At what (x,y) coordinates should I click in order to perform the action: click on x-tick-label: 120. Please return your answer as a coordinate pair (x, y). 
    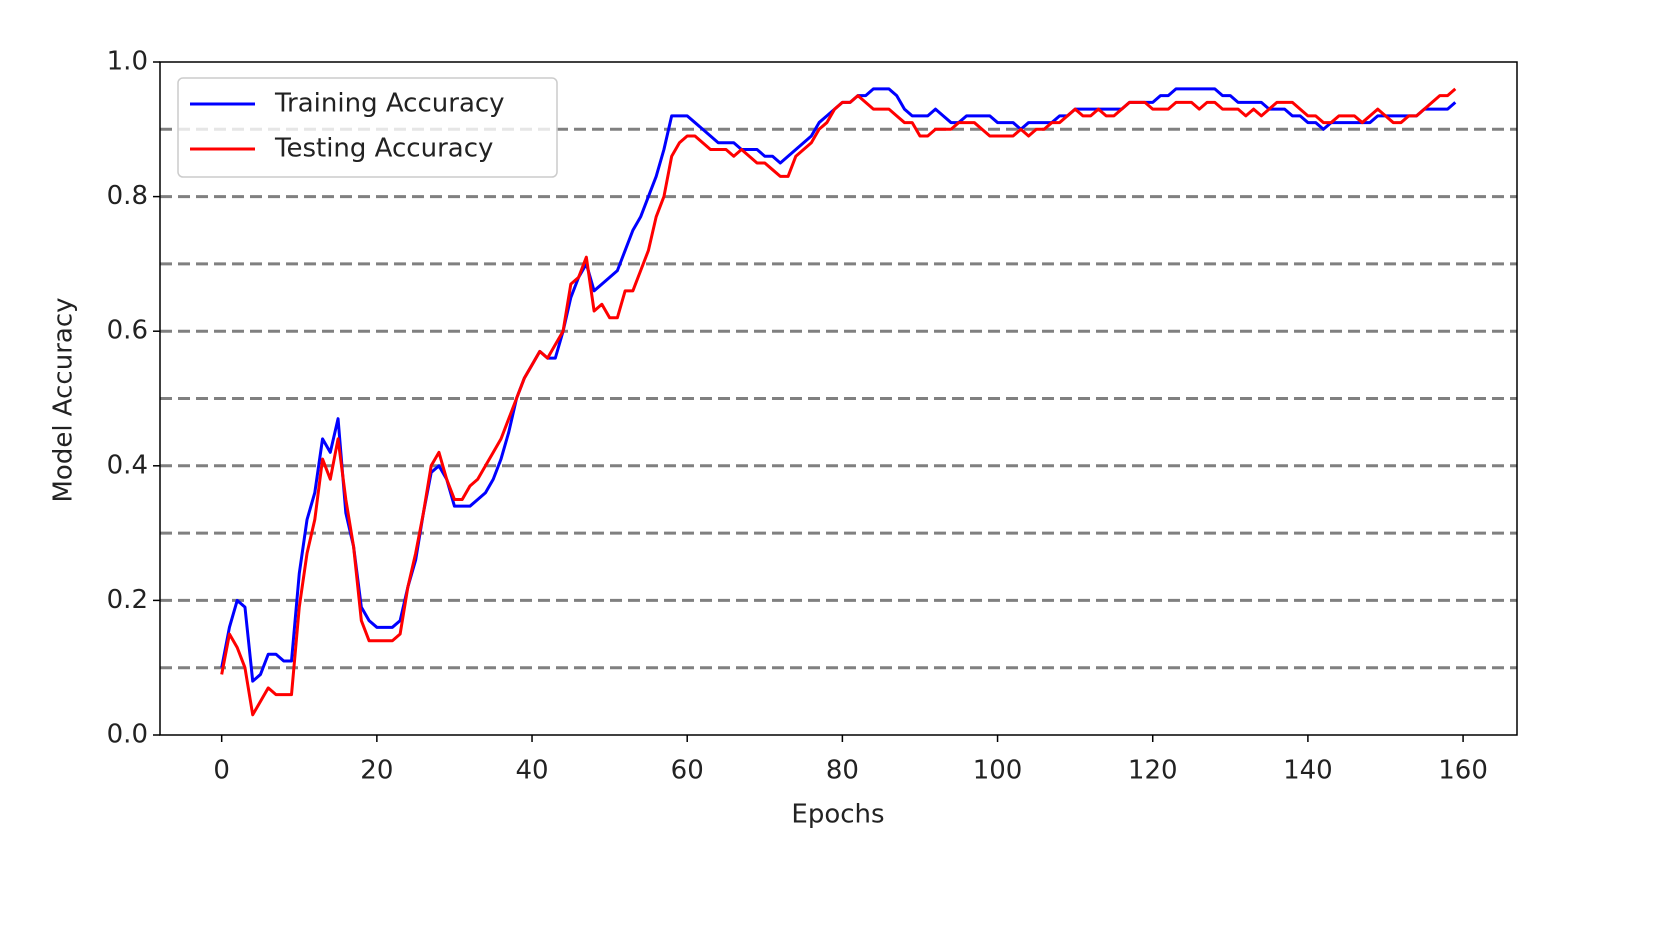
    Looking at the image, I should click on (1153, 771).